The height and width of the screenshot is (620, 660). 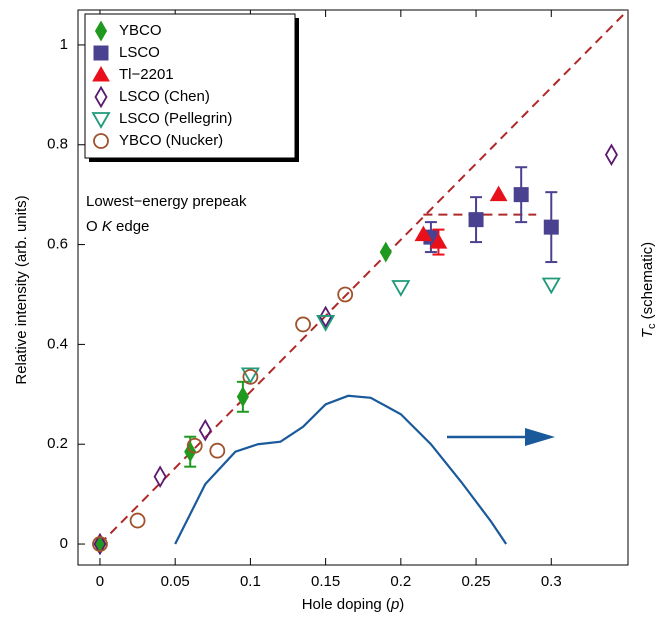 I want to click on x-tick-label: 0.1, so click(x=250, y=581).